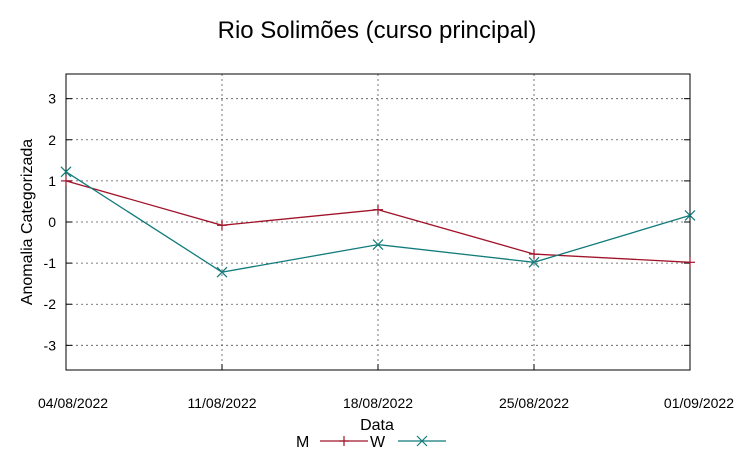 Image resolution: width=753 pixels, height=459 pixels. I want to click on x-tick-label: 18/08/2022, so click(378, 403).